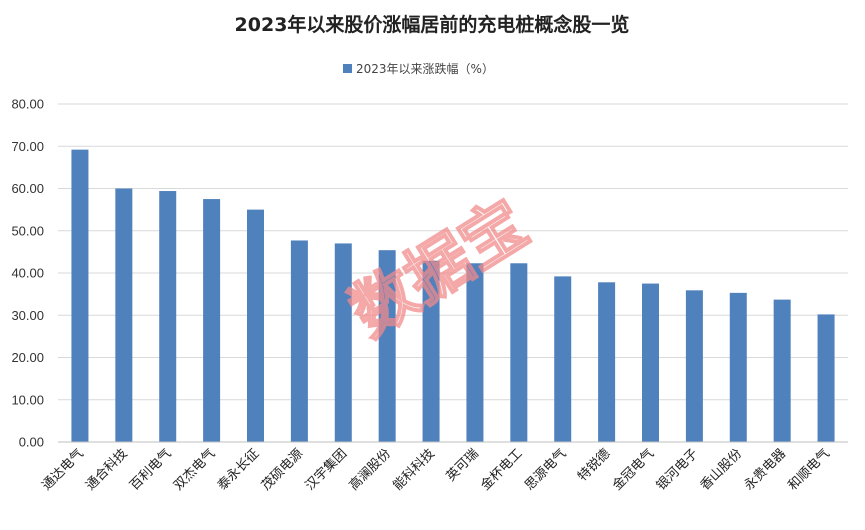  What do you see at coordinates (502, 470) in the screenshot?
I see `x-tick-label: 金杯电工` at bounding box center [502, 470].